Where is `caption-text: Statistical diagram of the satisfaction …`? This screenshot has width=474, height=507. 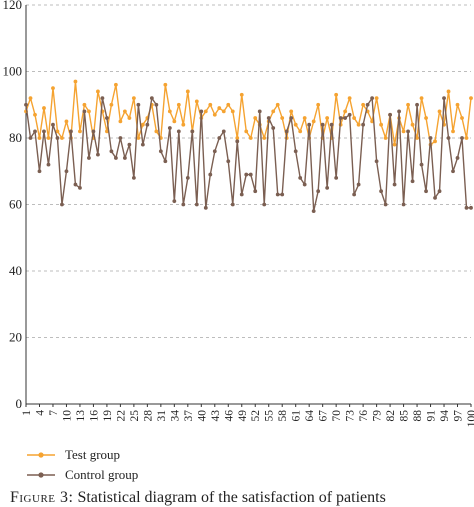 caption-text: Statistical diagram of the satisfaction … is located at coordinates (231, 497).